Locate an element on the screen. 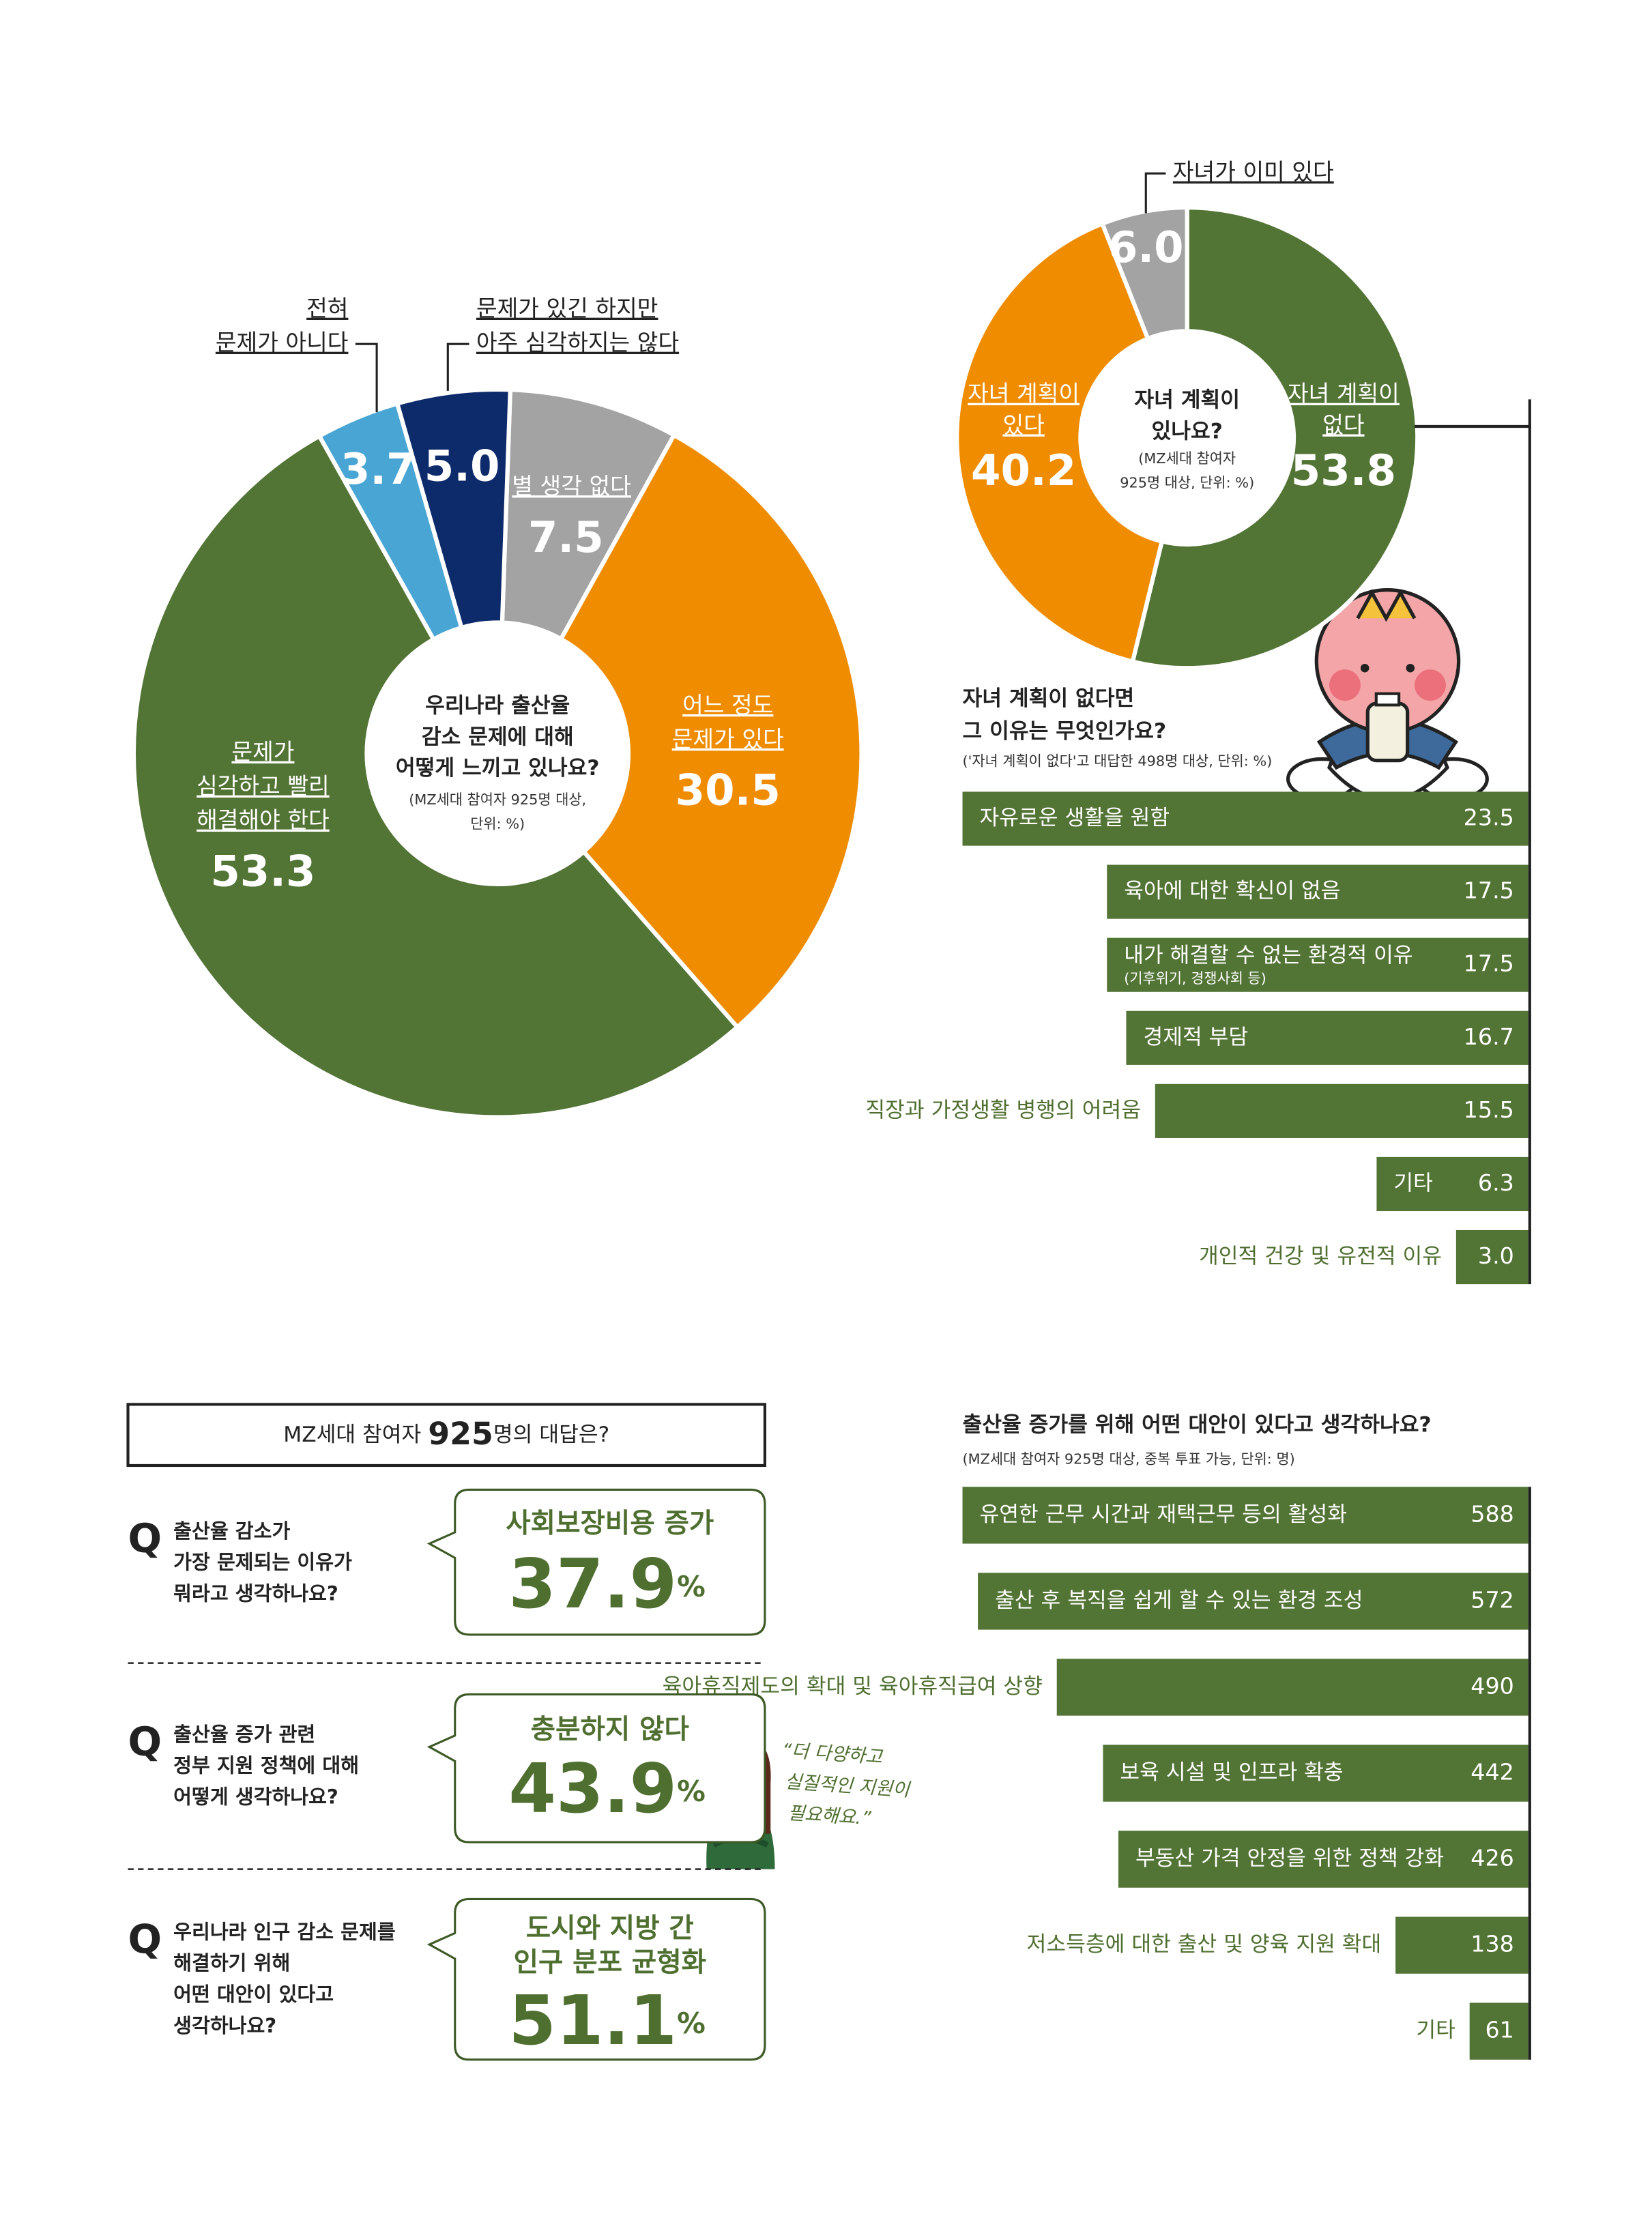 The image size is (1652, 2216). baby-illustration is located at coordinates (1387, 695).